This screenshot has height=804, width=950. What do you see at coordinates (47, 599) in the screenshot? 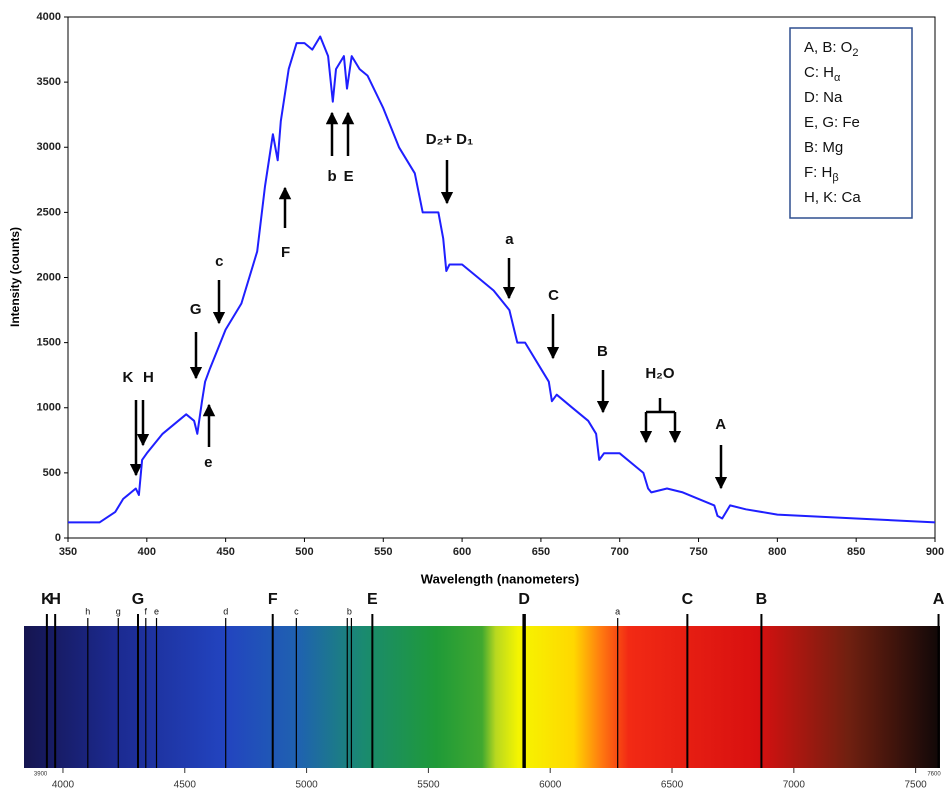
I see `line-label: K` at bounding box center [47, 599].